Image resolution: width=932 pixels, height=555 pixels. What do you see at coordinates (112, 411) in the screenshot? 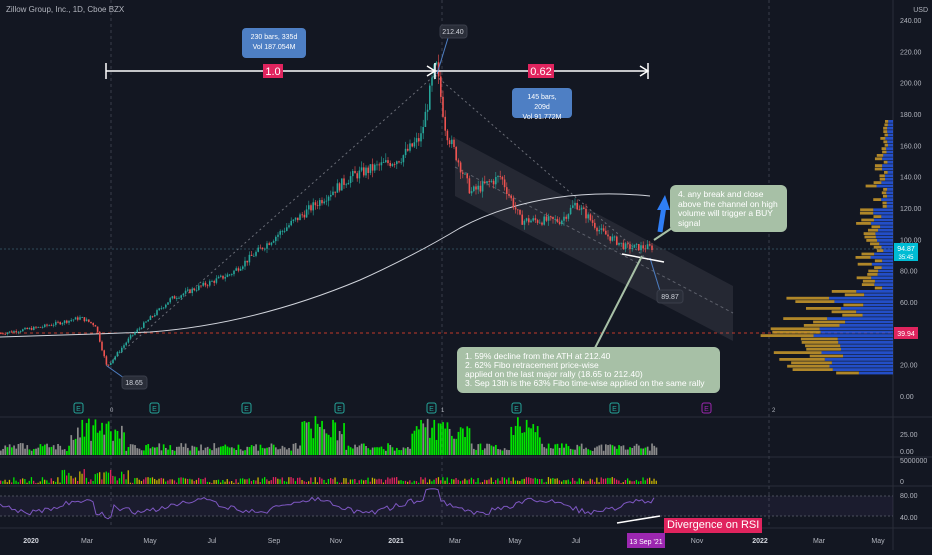
I see `session-marker: 0` at bounding box center [112, 411].